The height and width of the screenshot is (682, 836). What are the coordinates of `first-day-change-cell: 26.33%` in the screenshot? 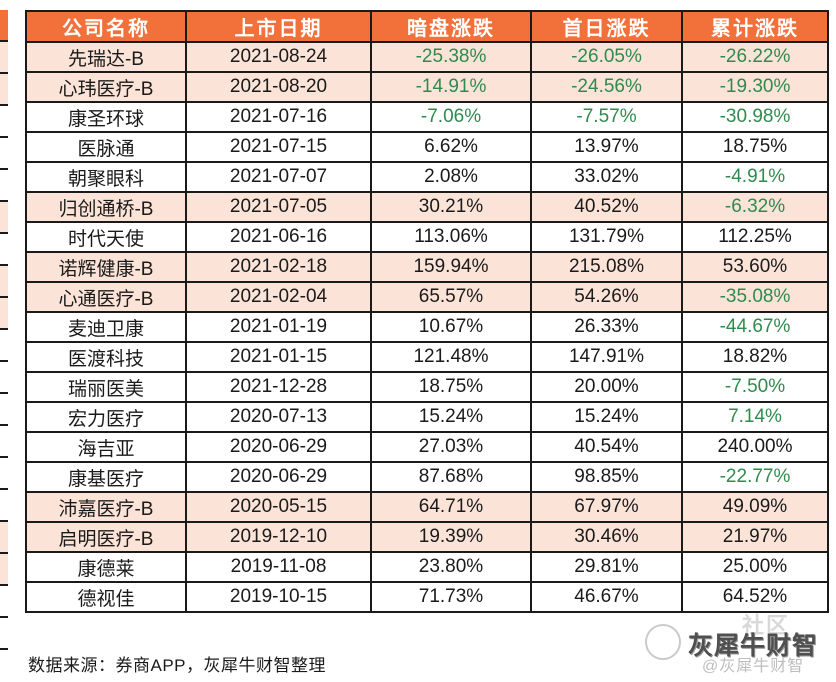 It's located at (606, 327).